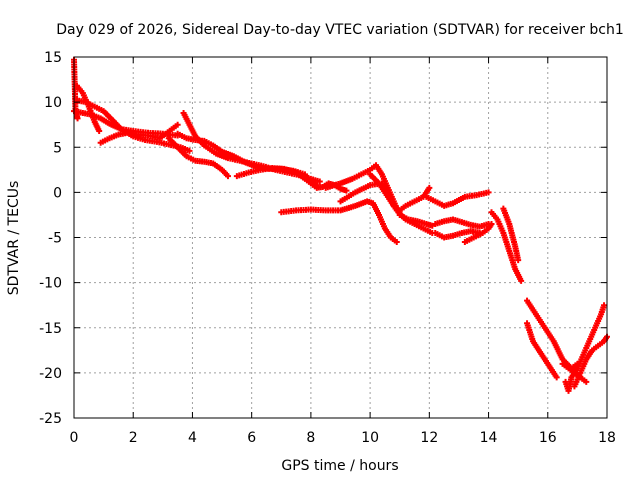  What do you see at coordinates (53, 103) in the screenshot?
I see `y-tick-label: 10` at bounding box center [53, 103].